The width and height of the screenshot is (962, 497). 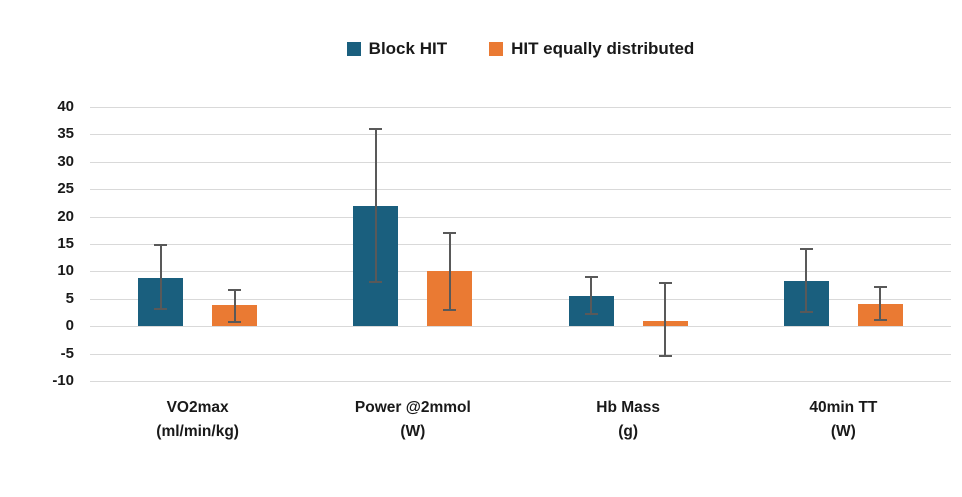 What do you see at coordinates (408, 48) in the screenshot?
I see `legend-label: Block HIT` at bounding box center [408, 48].